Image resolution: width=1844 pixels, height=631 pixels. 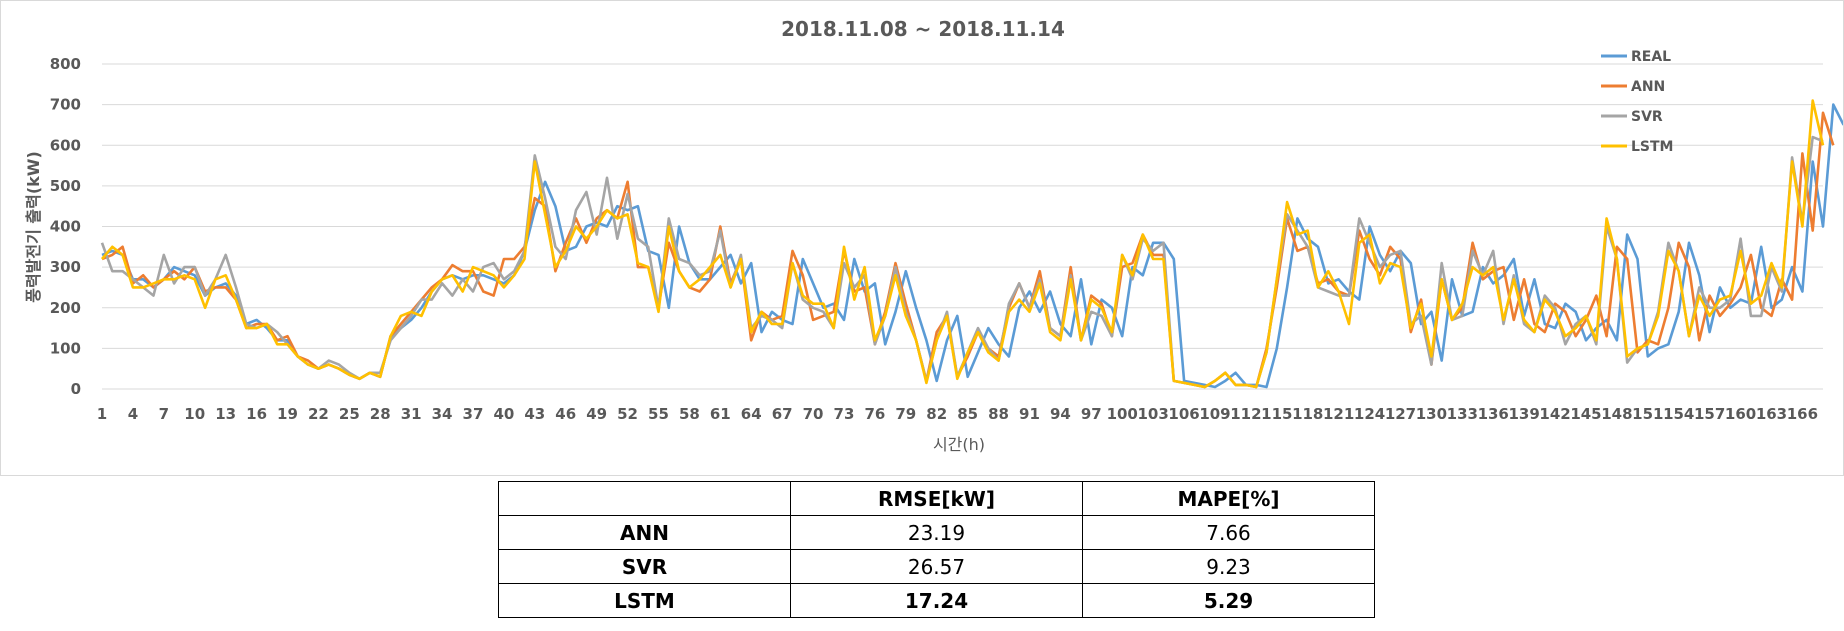 What do you see at coordinates (411, 414) in the screenshot?
I see `x-tick-label: 31` at bounding box center [411, 414].